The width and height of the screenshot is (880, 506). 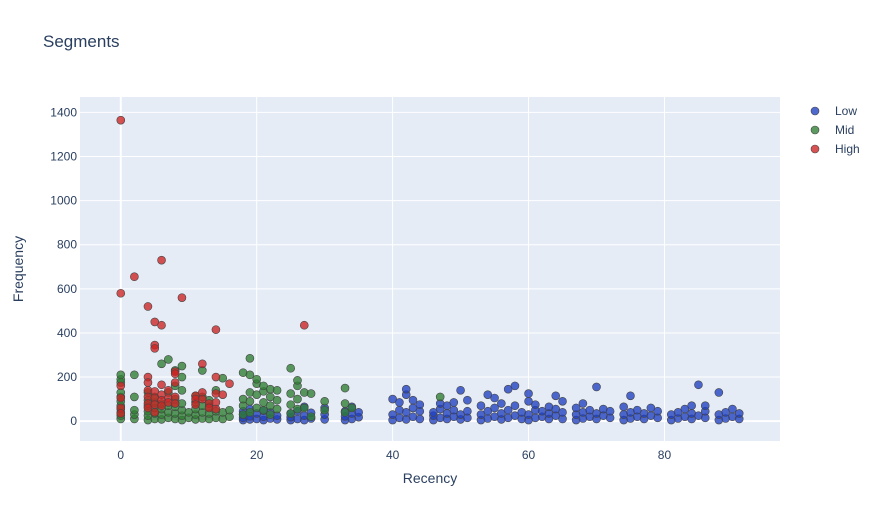 What do you see at coordinates (67, 333) in the screenshot?
I see `y-tick-label: 400` at bounding box center [67, 333].